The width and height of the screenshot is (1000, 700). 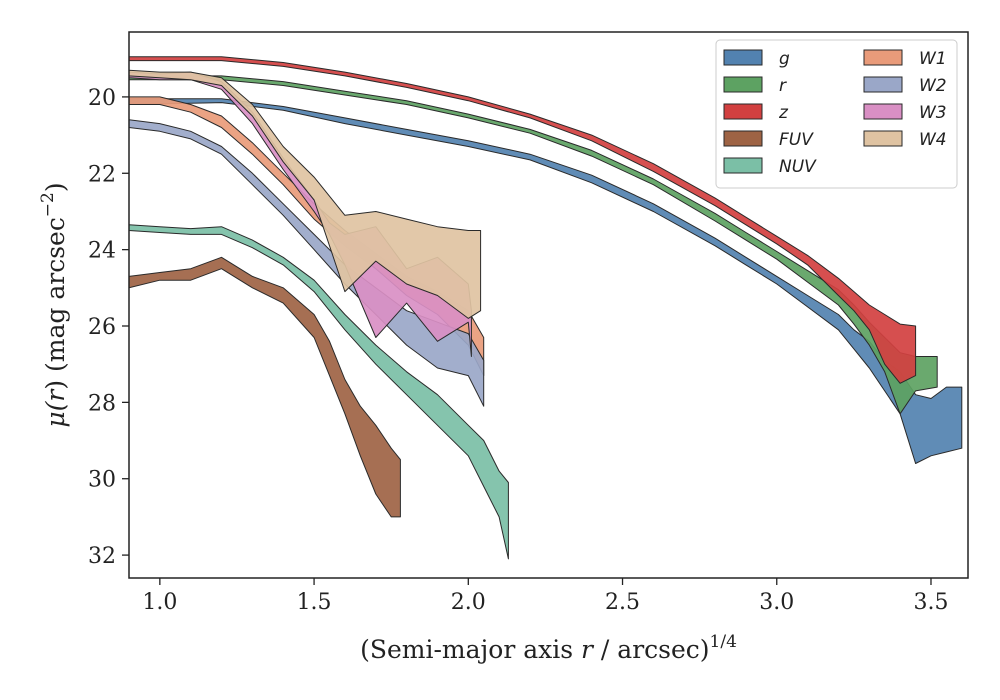 I want to click on legend-label: NUV, so click(x=798, y=167).